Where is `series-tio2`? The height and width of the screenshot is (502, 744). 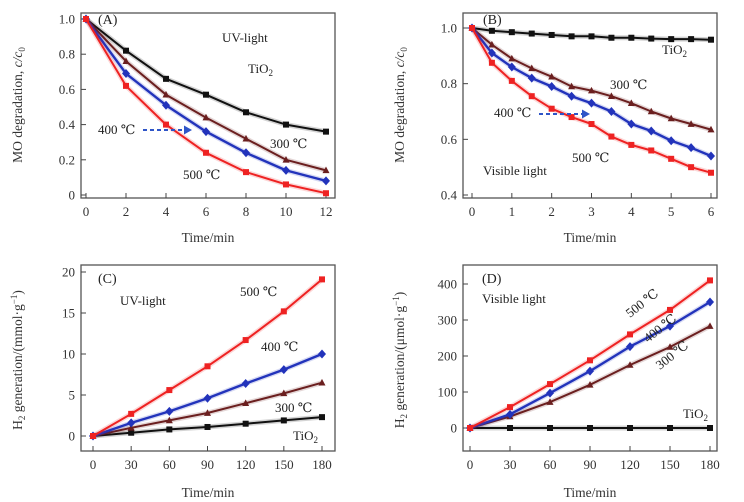
series-tio2 is located at coordinates (591, 34).